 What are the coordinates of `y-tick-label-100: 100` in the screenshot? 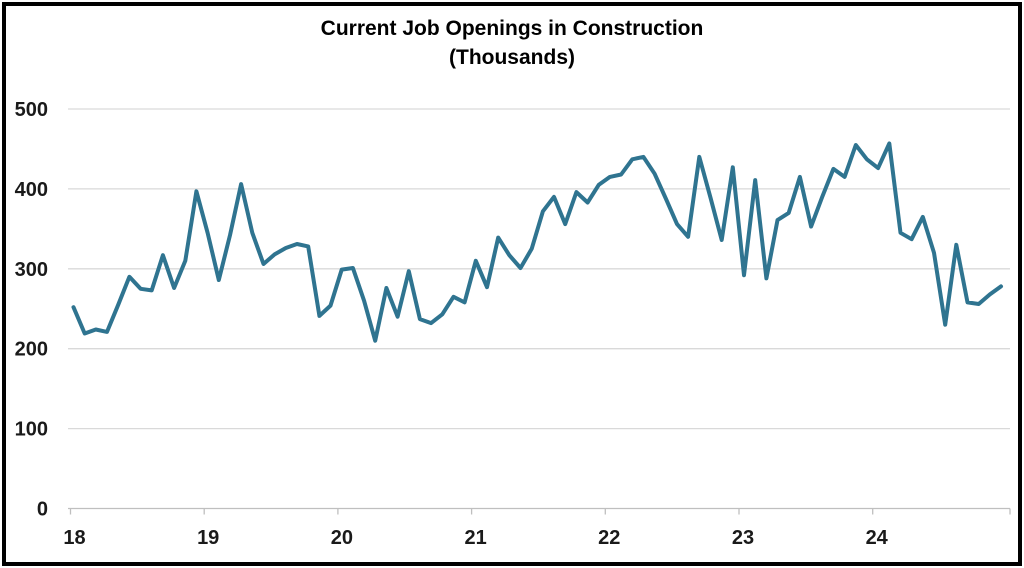 It's located at (31, 430).